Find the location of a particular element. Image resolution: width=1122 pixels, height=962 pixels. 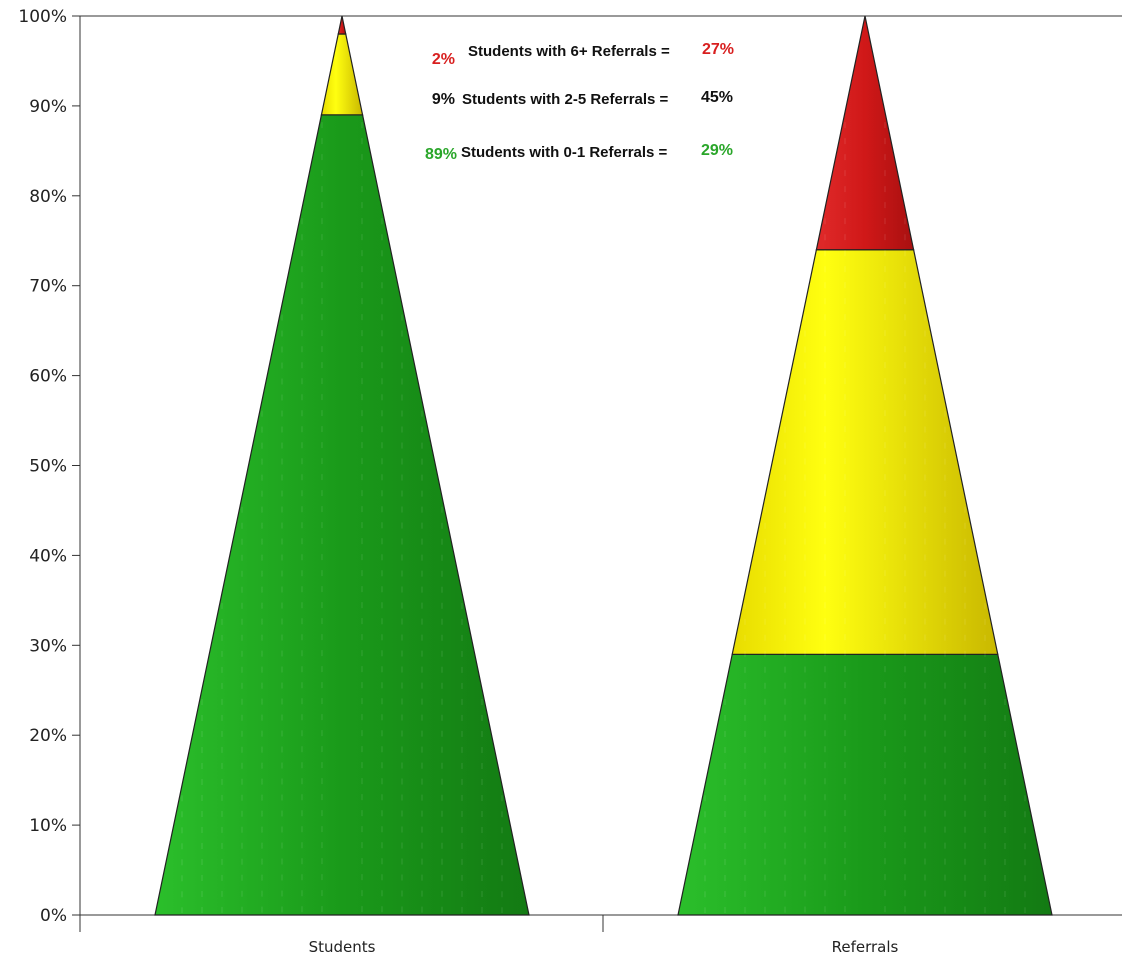

legend-label: Students with 6+ Referrals = is located at coordinates (569, 51).